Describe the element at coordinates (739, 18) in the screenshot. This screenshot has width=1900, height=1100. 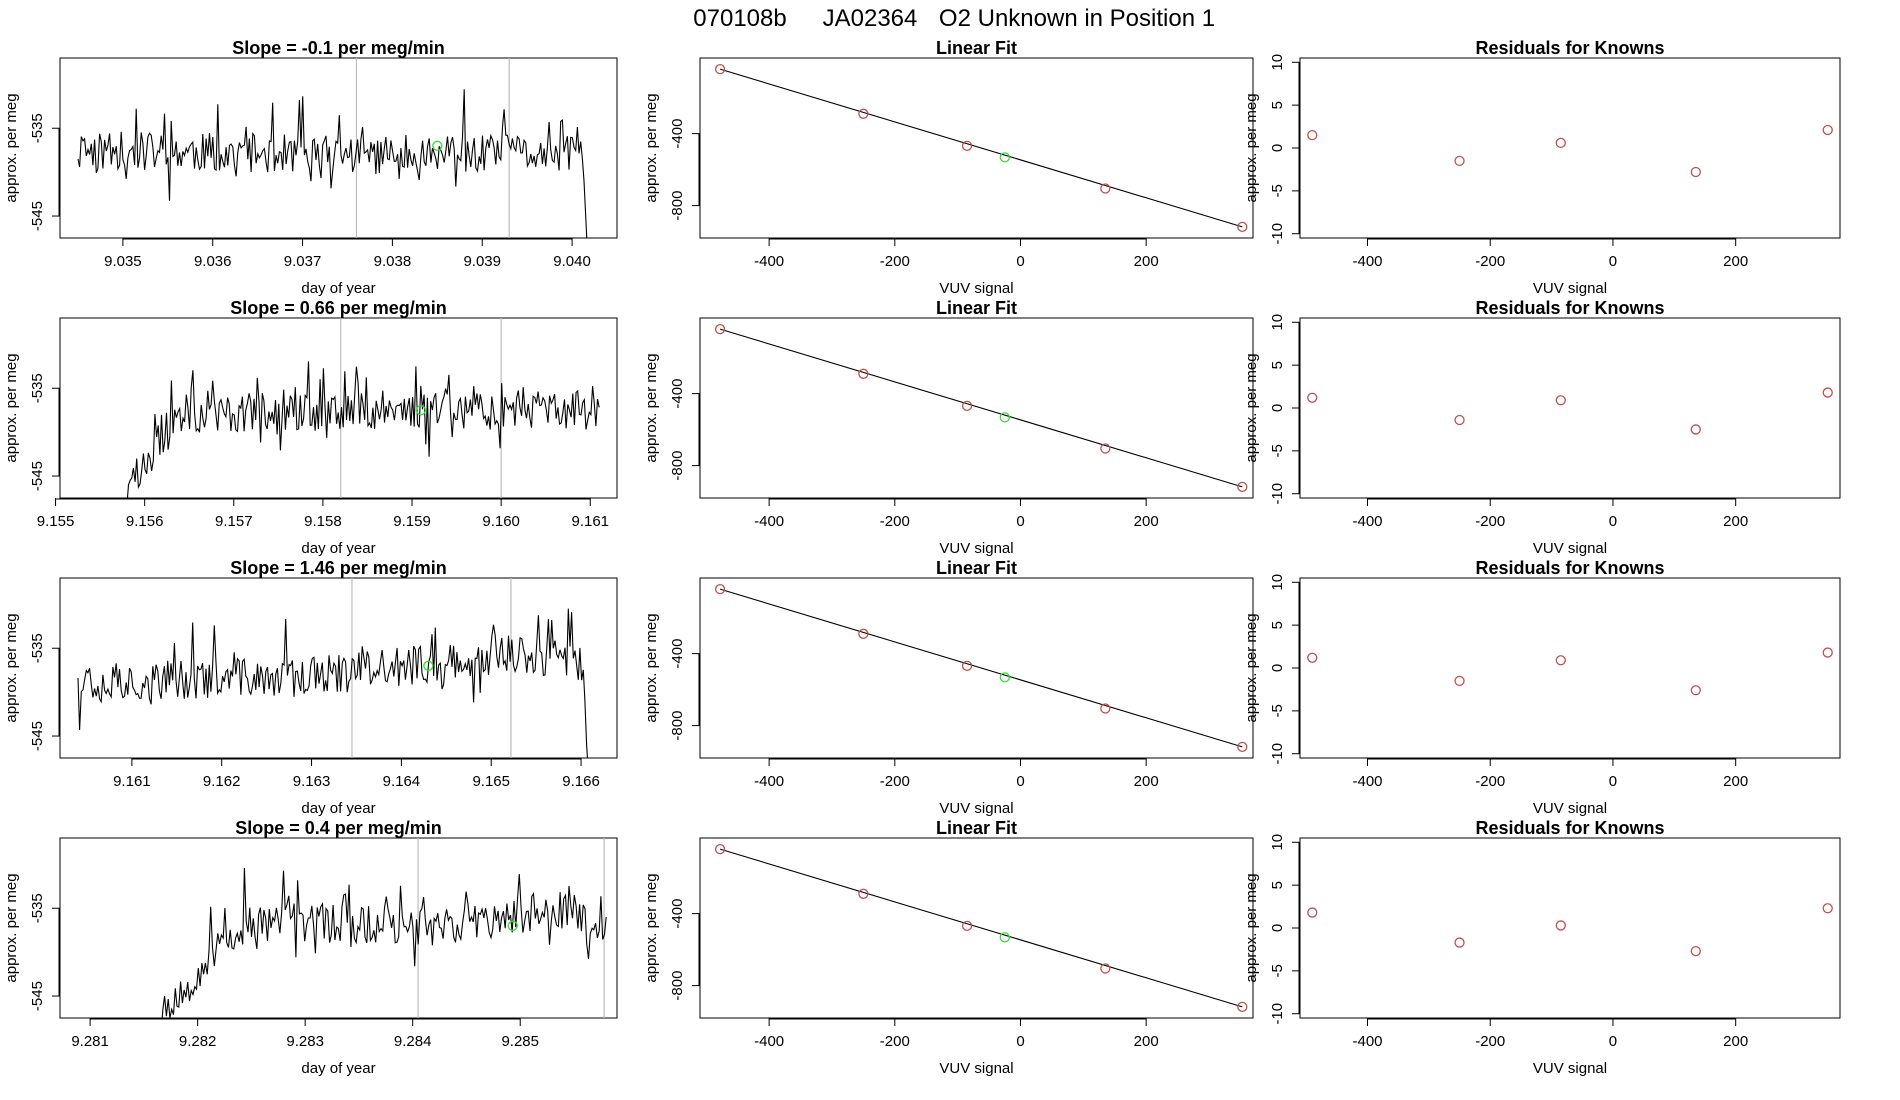
I see `figure-title-run: 070108b` at that location.